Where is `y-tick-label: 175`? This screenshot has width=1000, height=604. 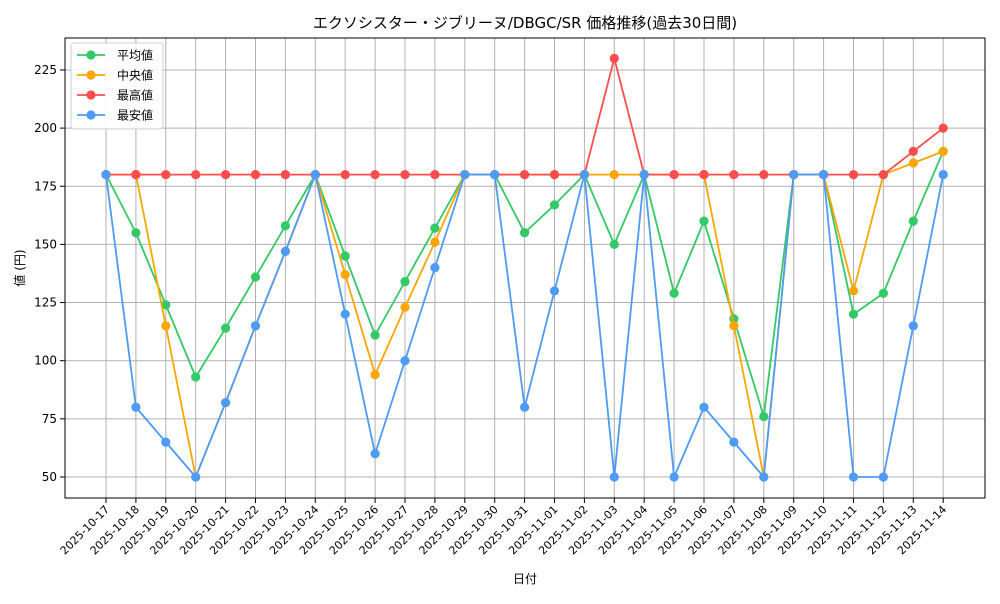 y-tick-label: 175 is located at coordinates (45, 186).